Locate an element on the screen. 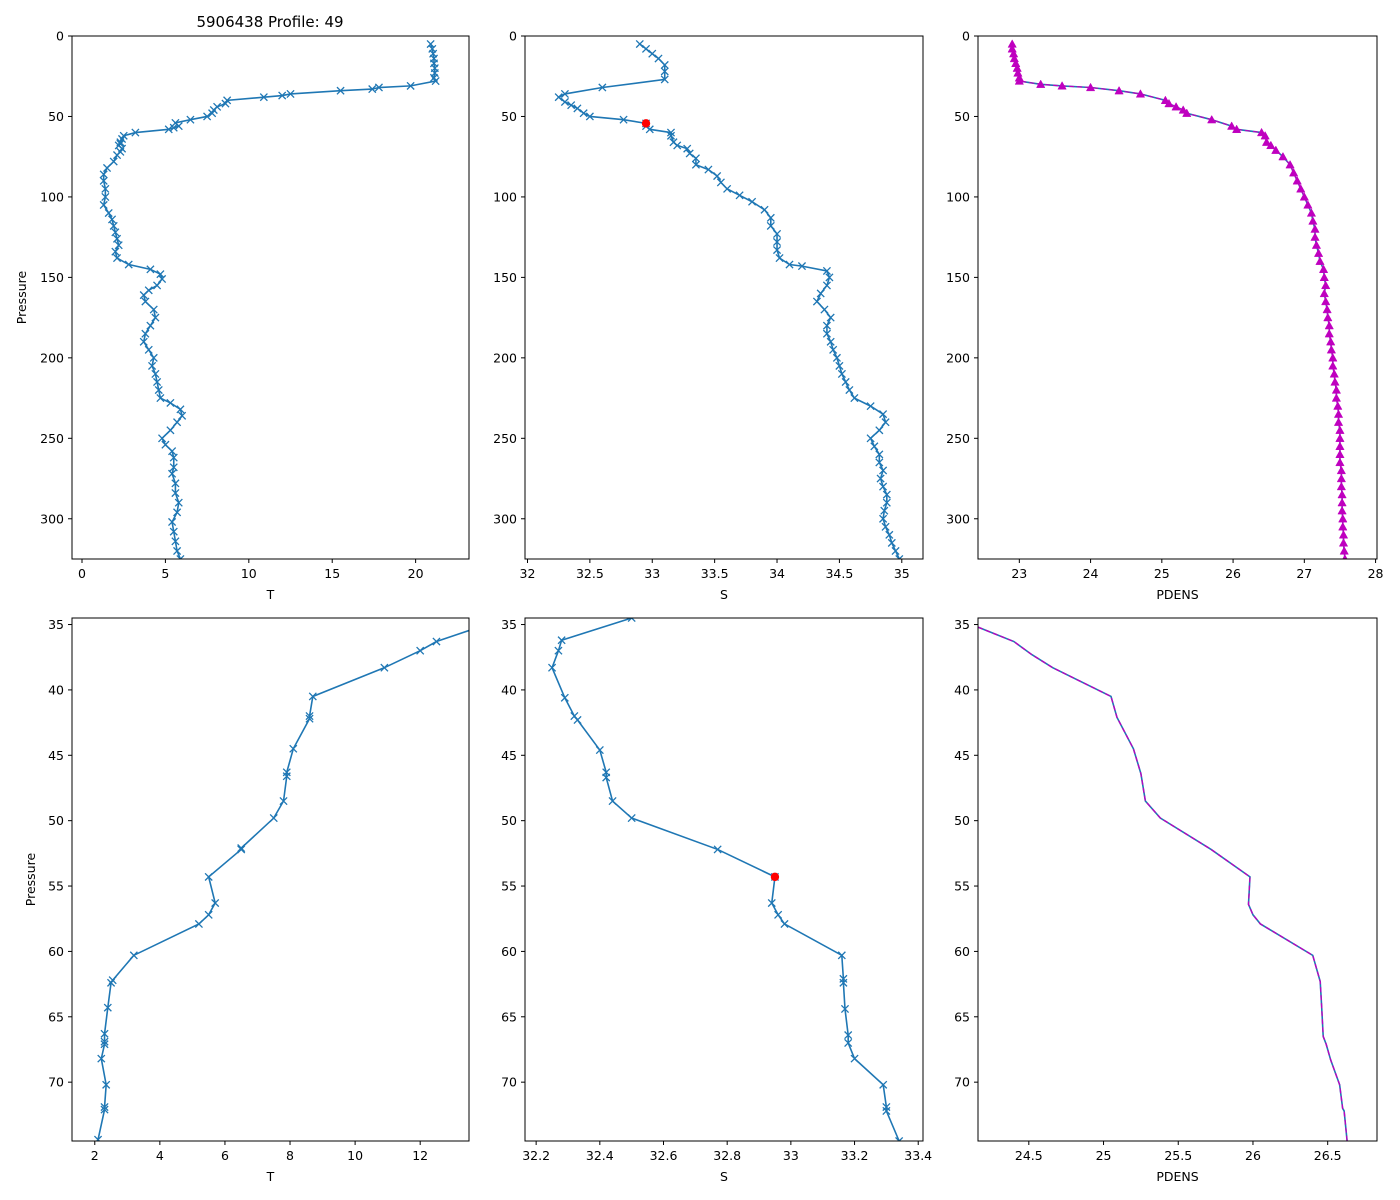  bottom-pdens-x-tick-label: 26.5 is located at coordinates (1328, 1155).